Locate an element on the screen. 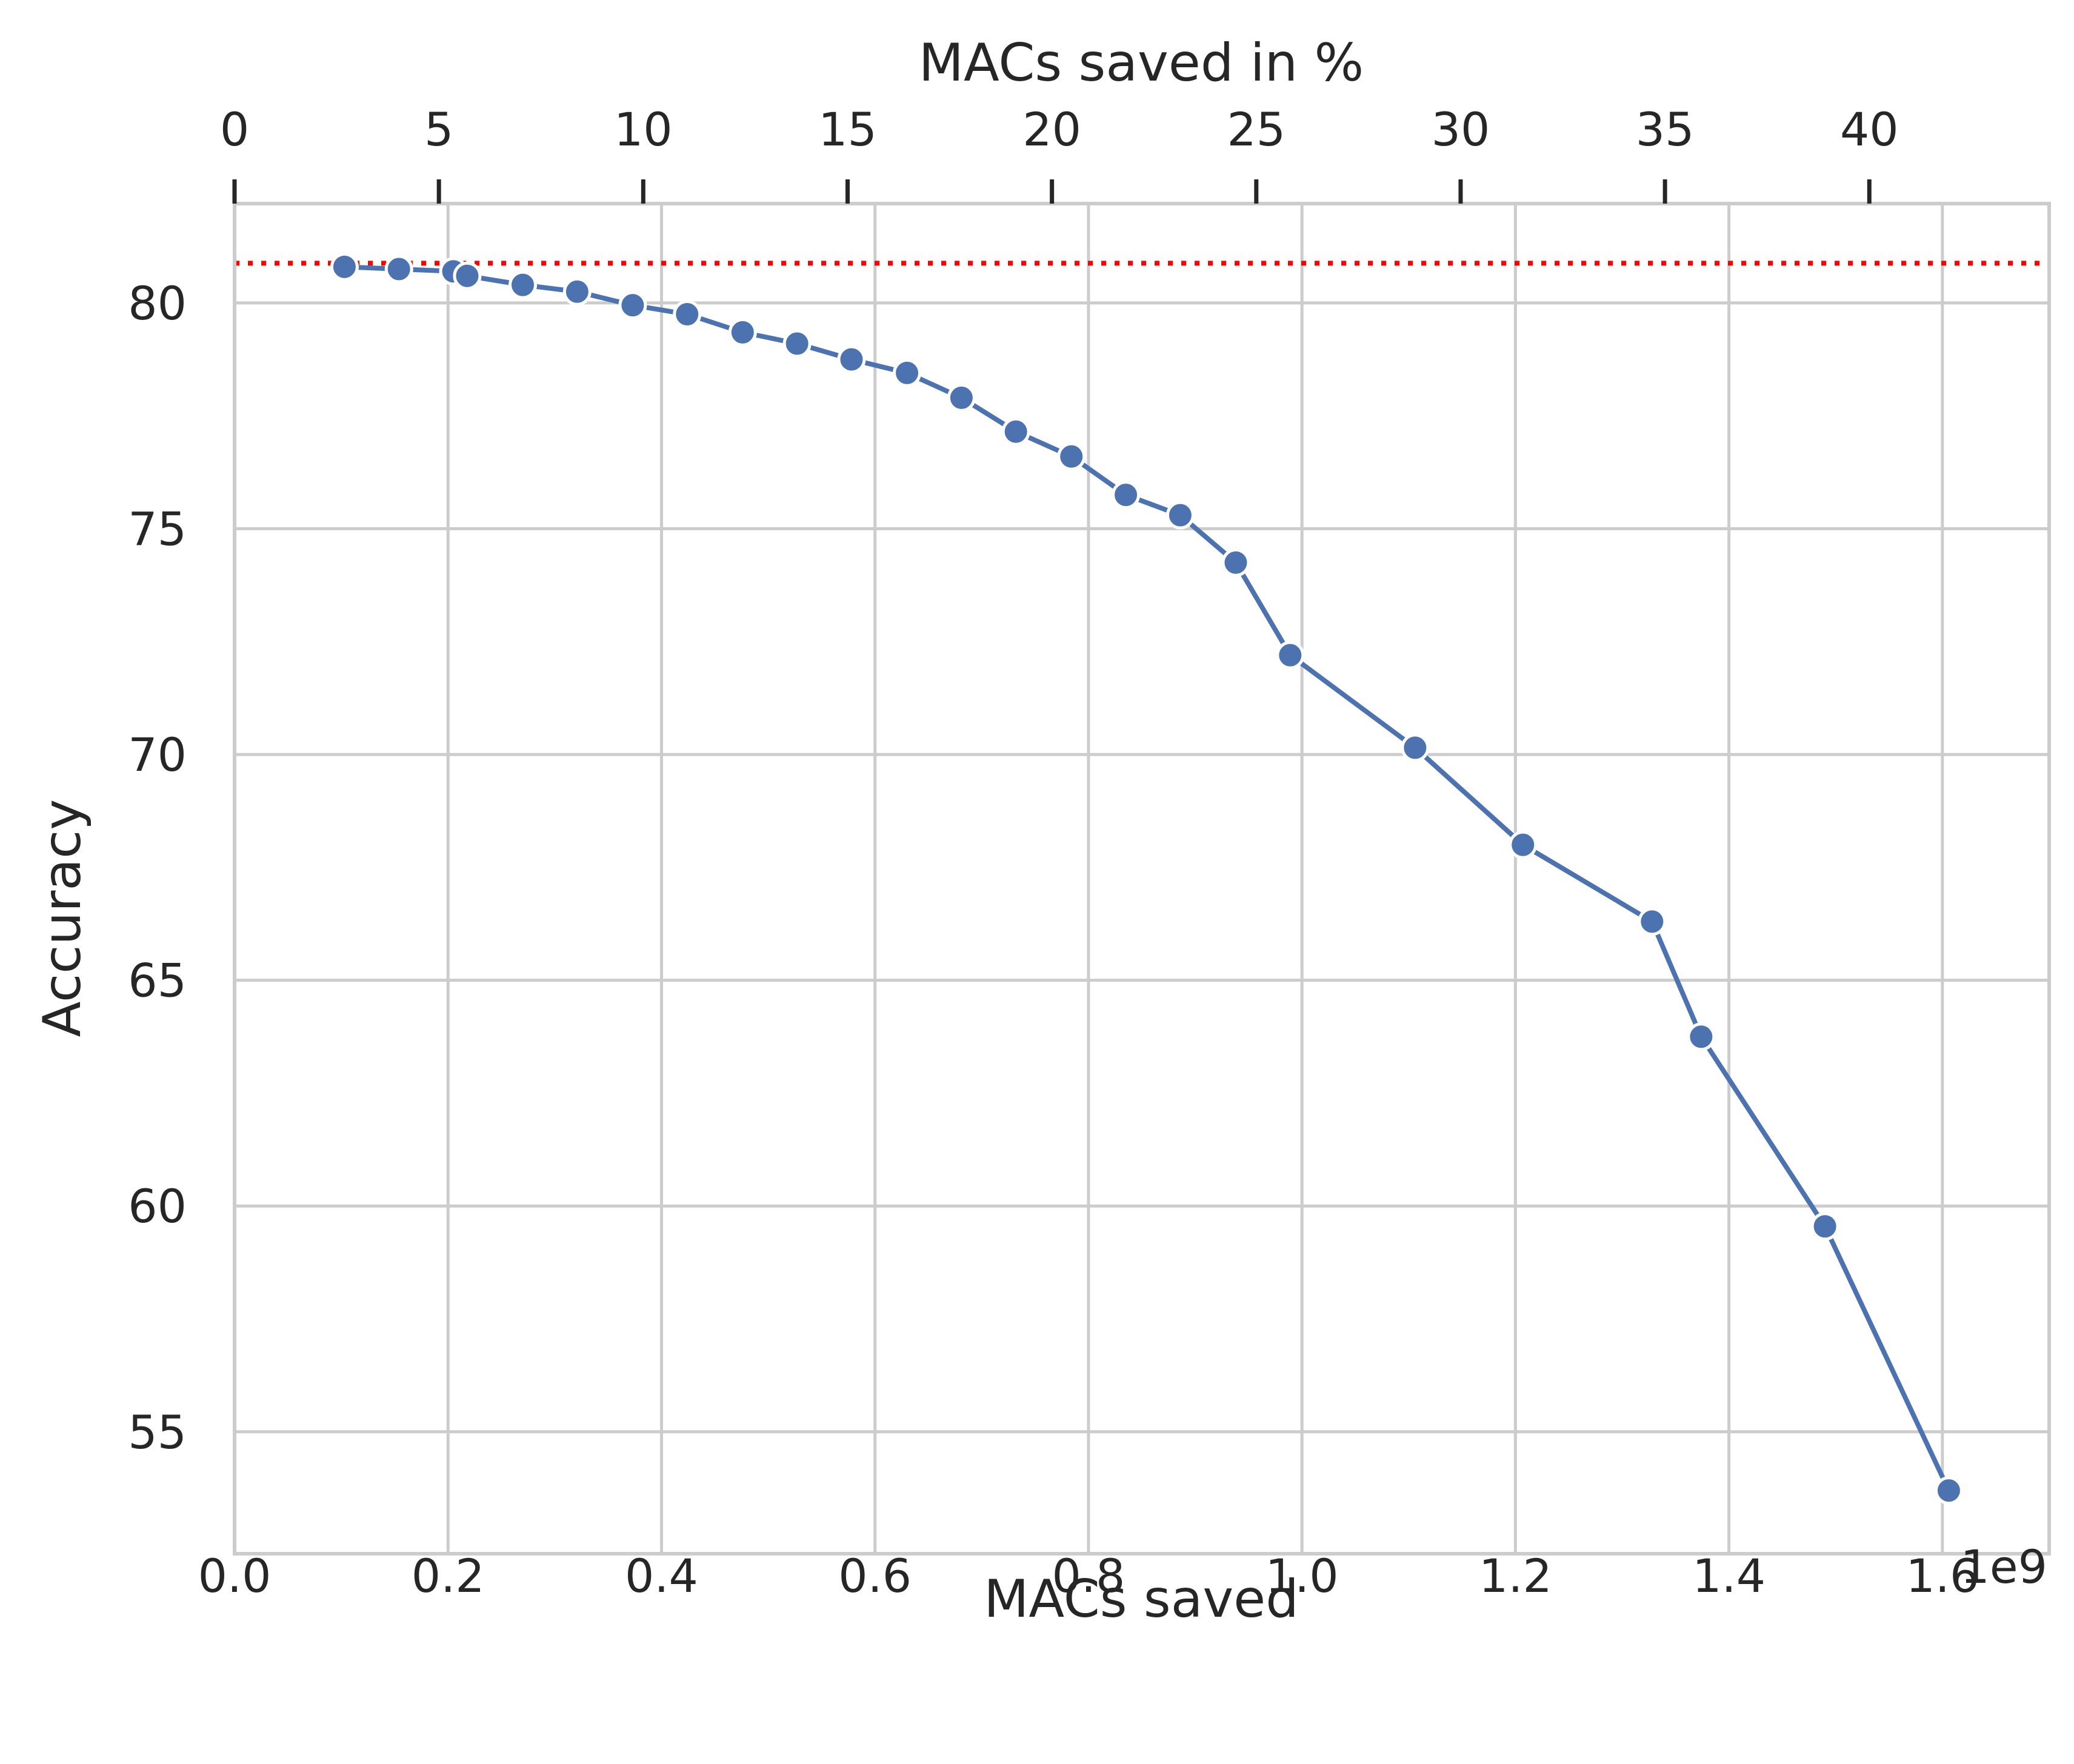 This screenshot has height=1764, width=2074. top-x-tick-label: 15 is located at coordinates (847, 129).